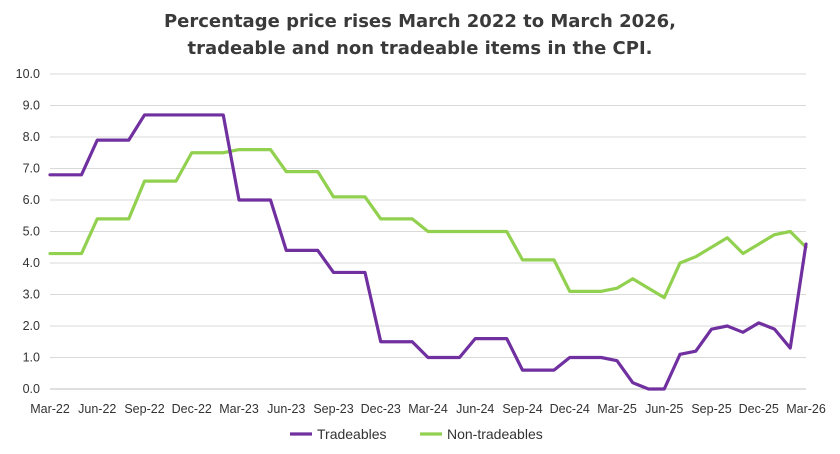 This screenshot has width=840, height=454. Describe the element at coordinates (495, 434) in the screenshot. I see `legend-label-non-tradeables: Non-tradeables` at that location.